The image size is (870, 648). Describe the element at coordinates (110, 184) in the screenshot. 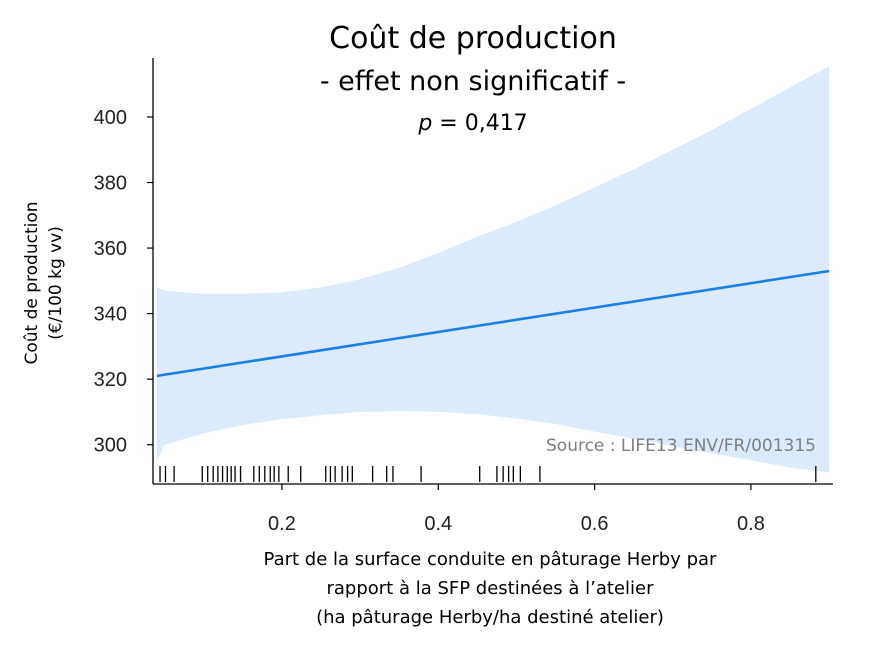

I see `y-tick-label: 380` at that location.